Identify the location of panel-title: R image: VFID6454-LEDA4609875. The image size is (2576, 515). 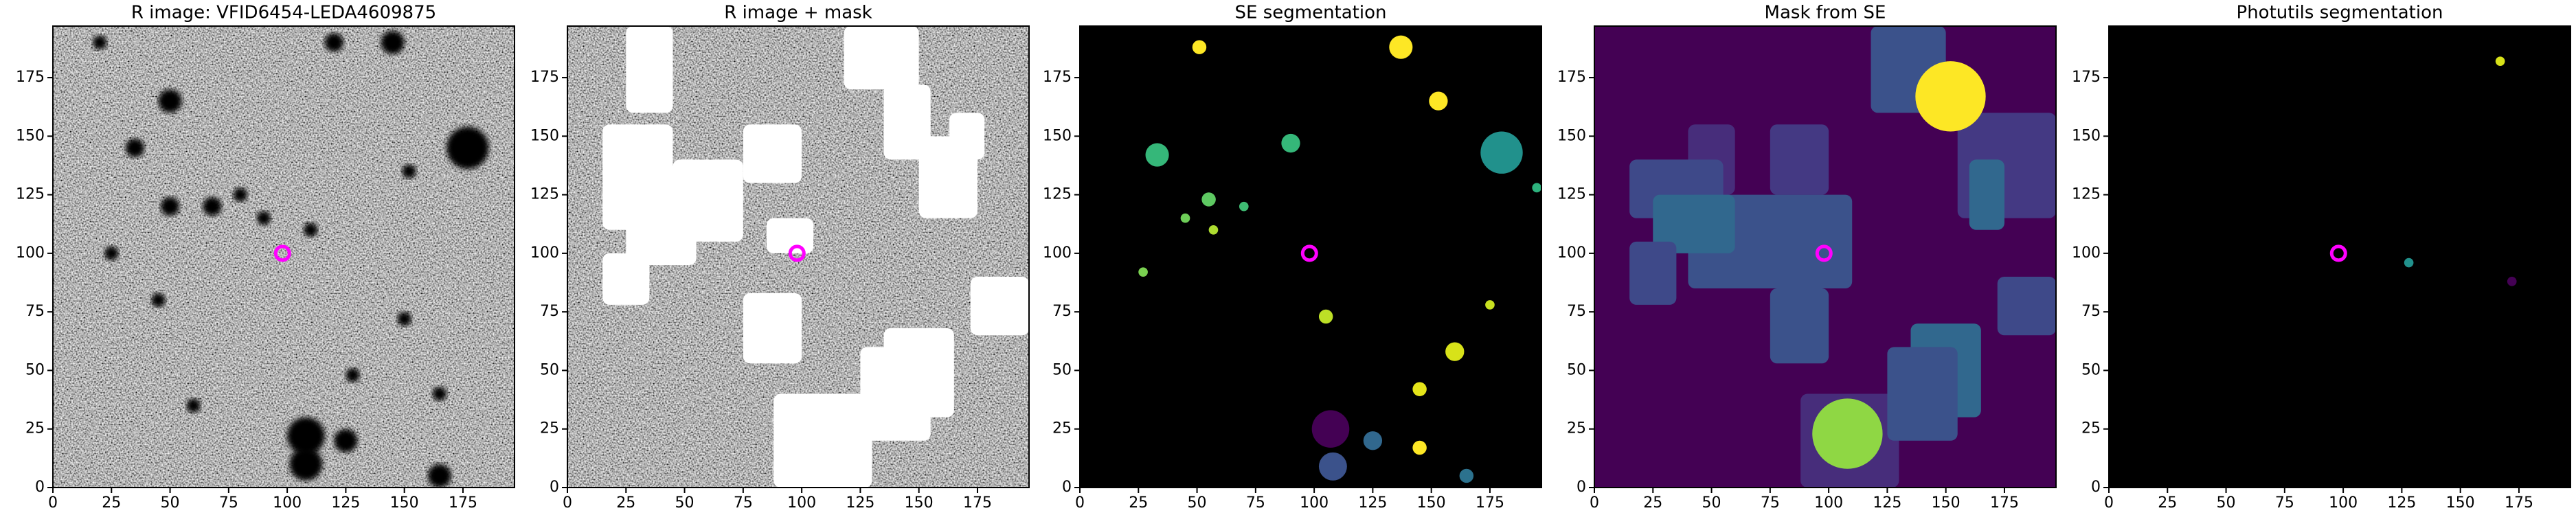
(283, 13).